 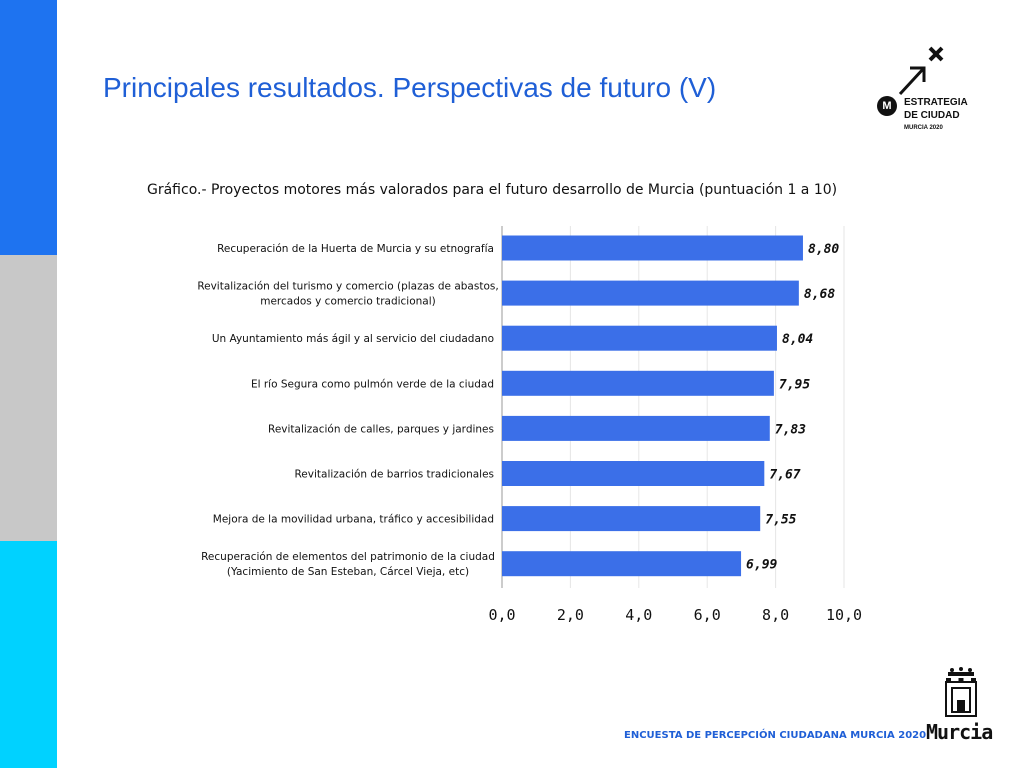 What do you see at coordinates (501, 615) in the screenshot?
I see `x-tick-label: 0,0` at bounding box center [501, 615].